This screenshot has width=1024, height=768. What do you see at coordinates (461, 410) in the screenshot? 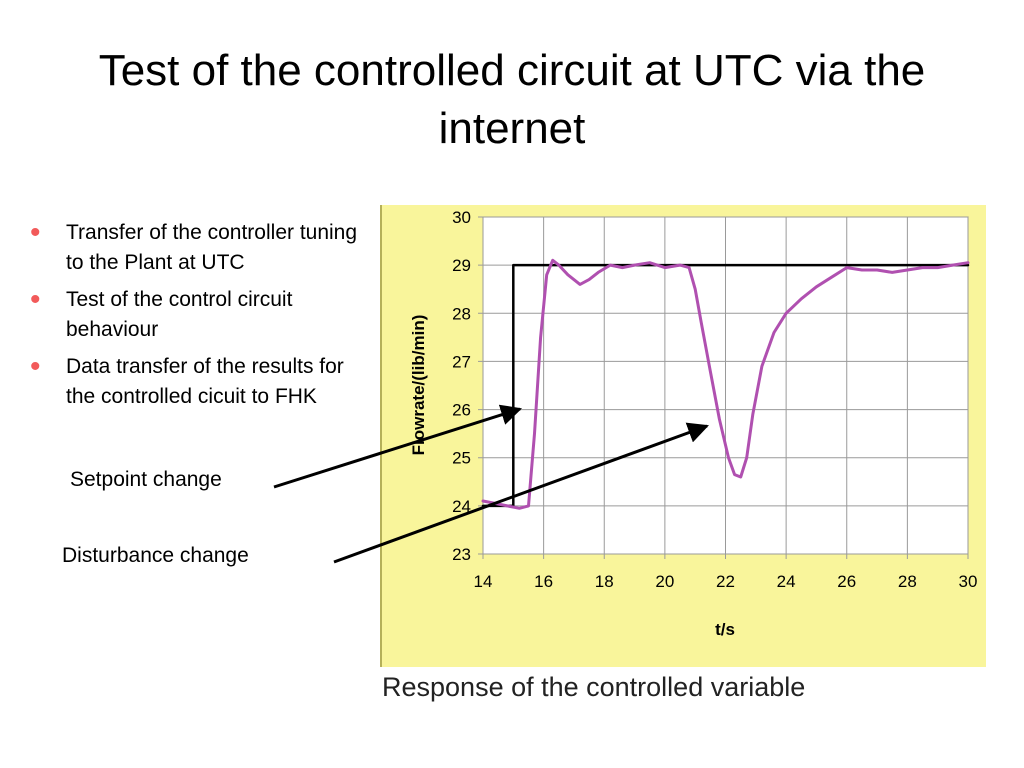
I see `y-tick-label: 26` at bounding box center [461, 410].